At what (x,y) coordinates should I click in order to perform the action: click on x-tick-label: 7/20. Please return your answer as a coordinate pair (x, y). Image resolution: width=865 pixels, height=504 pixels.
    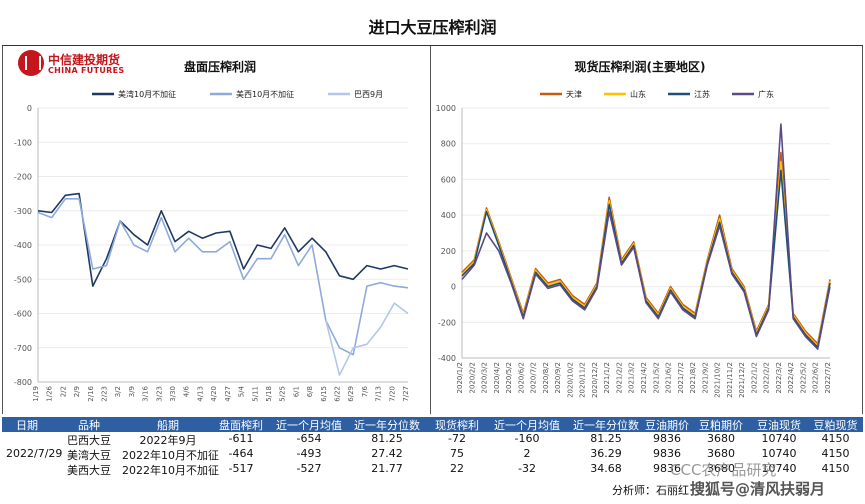
    Looking at the image, I should click on (392, 394).